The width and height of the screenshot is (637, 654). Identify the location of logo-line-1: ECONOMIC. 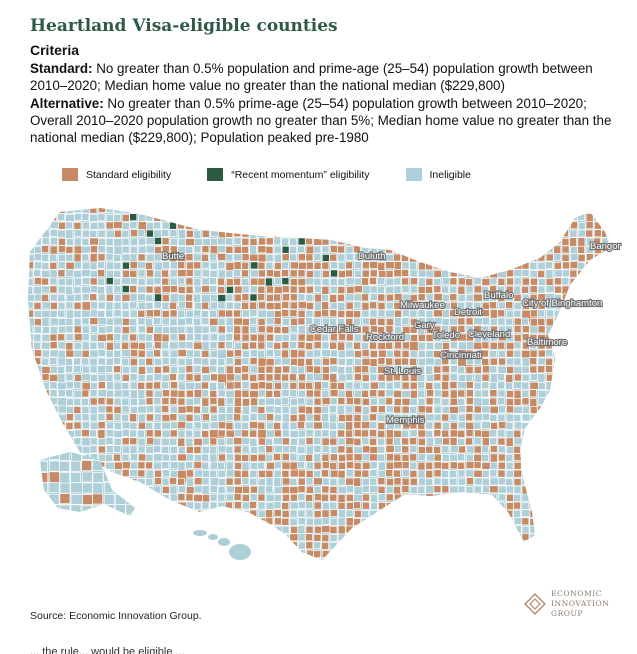
(577, 593).